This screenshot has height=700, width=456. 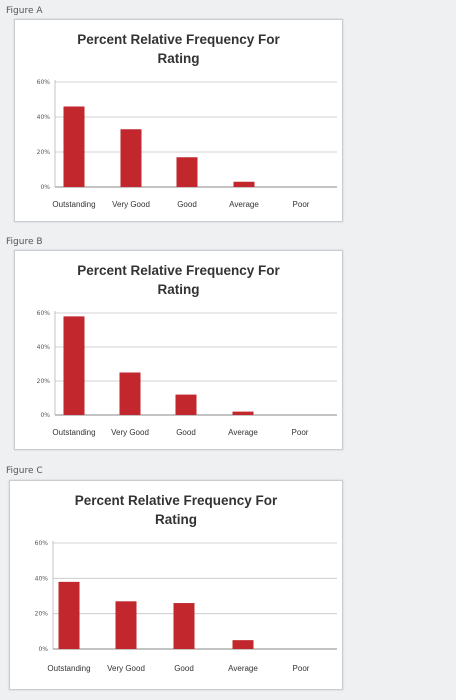 What do you see at coordinates (24, 11) in the screenshot?
I see `figure-a-label: Figure A` at bounding box center [24, 11].